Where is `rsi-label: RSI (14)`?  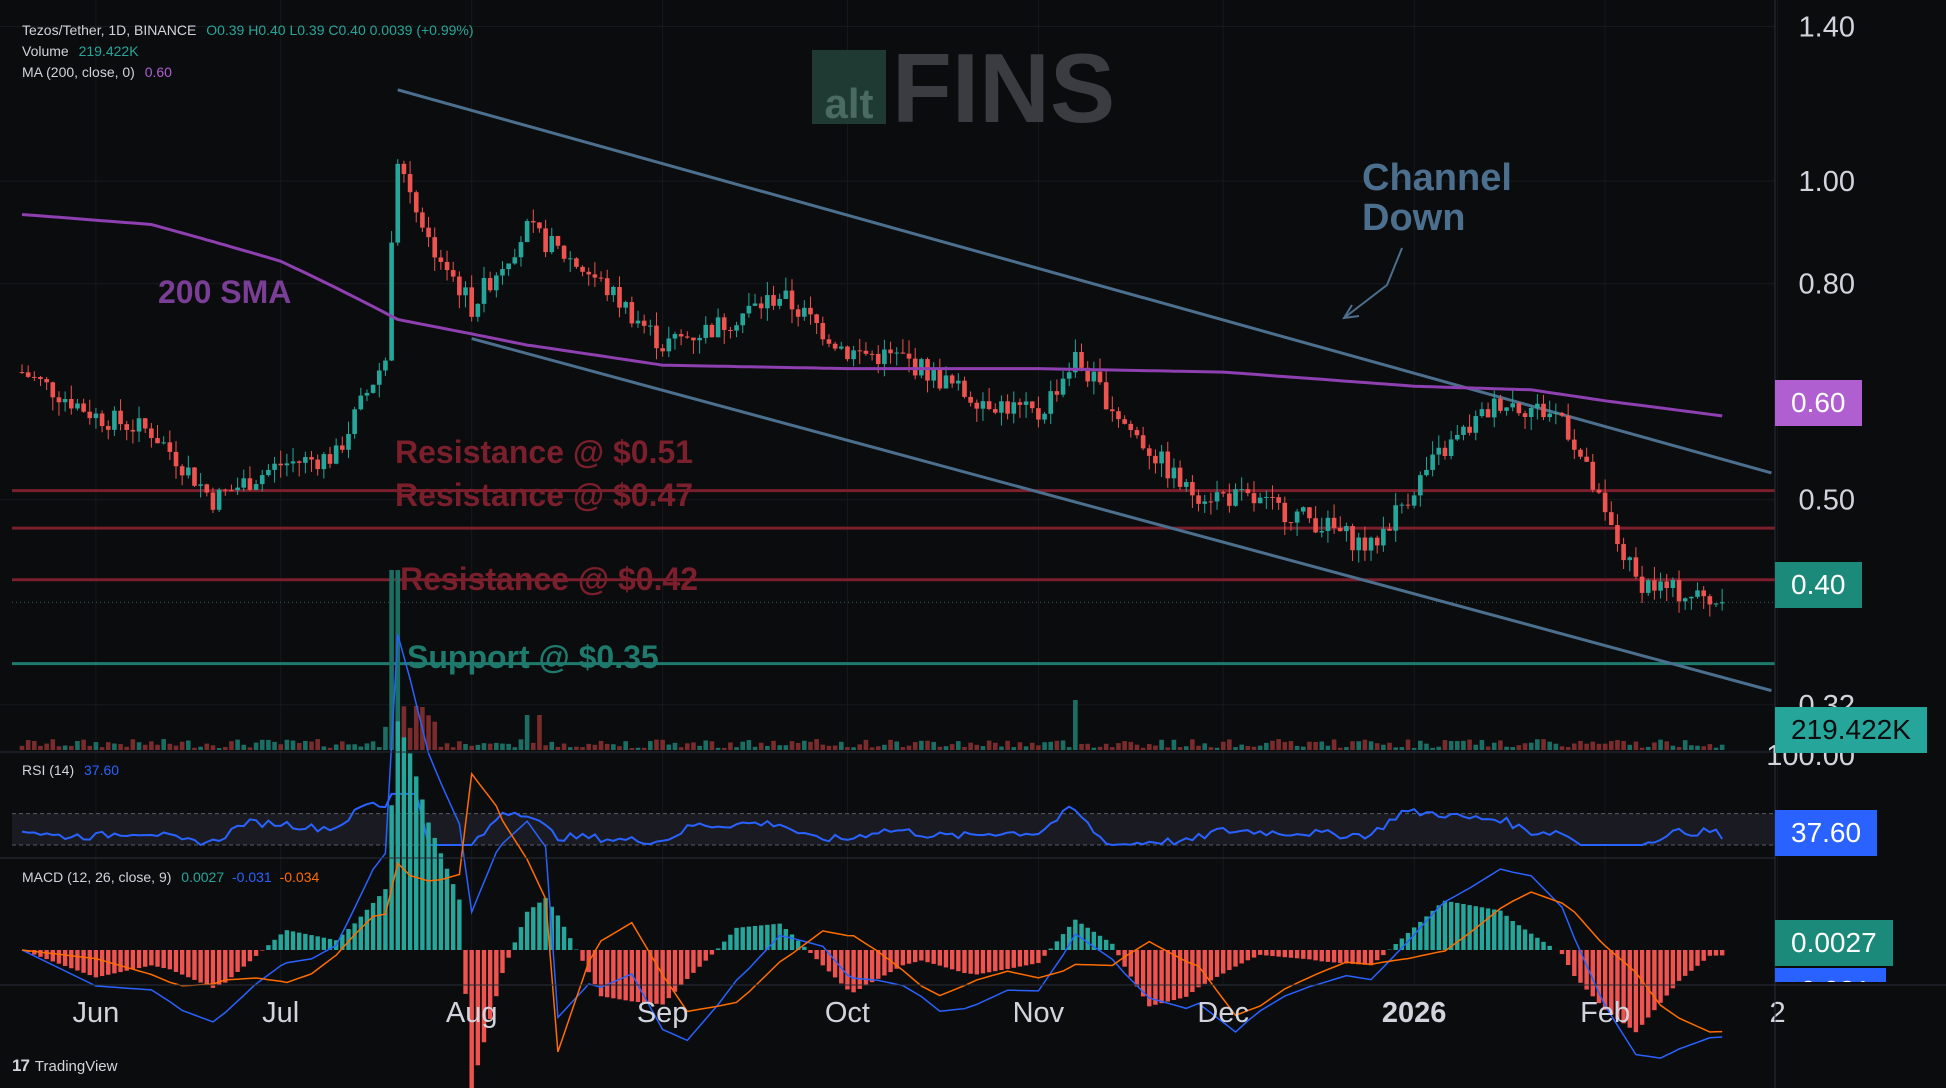
rsi-label: RSI (14) is located at coordinates (48, 770).